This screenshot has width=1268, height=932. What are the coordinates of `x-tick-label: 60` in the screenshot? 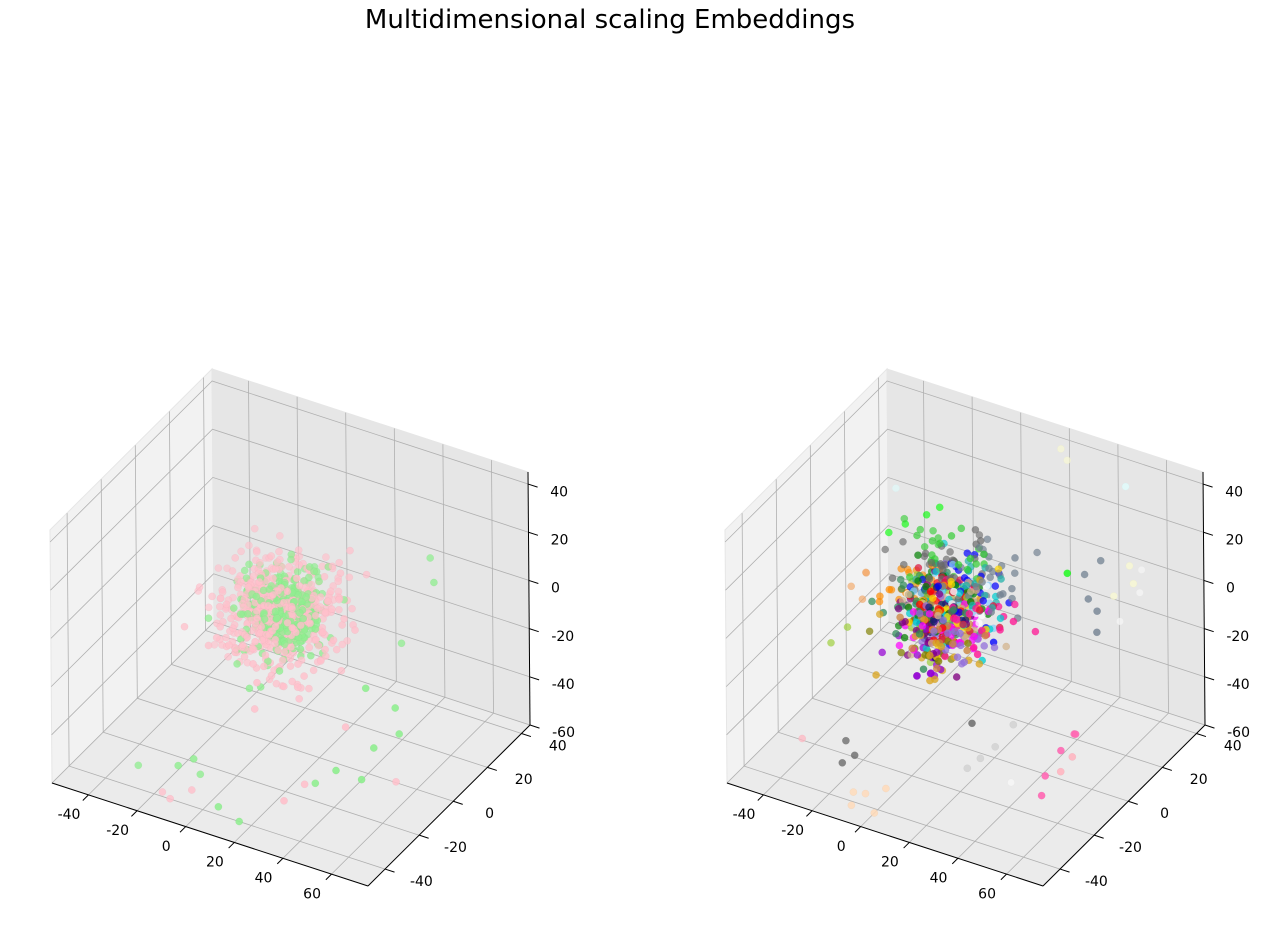 It's located at (312, 894).